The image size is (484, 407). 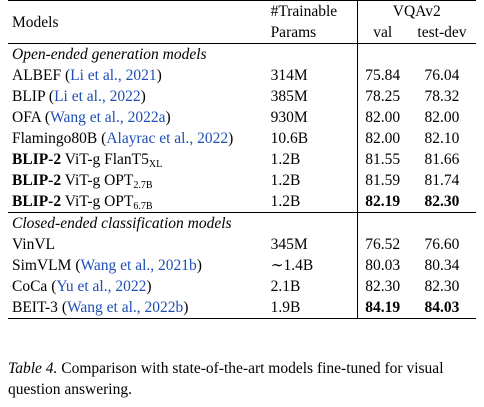 What do you see at coordinates (382, 265) in the screenshot?
I see `val-score-cell: 80.03` at bounding box center [382, 265].